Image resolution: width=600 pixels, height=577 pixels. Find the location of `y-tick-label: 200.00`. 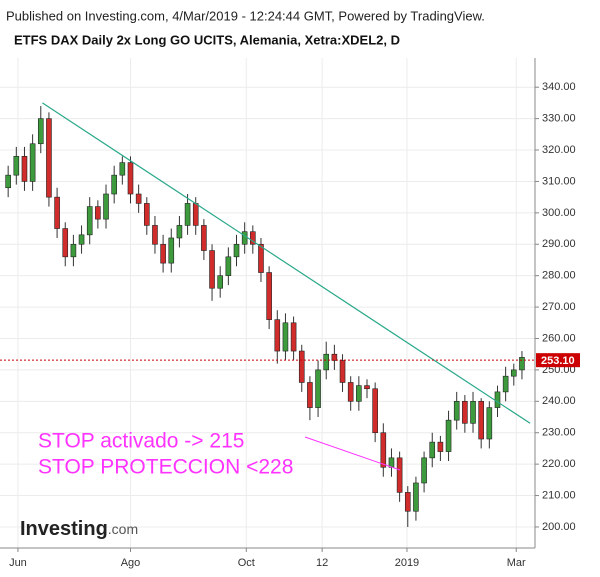

y-tick-label: 200.00 is located at coordinates (559, 527).